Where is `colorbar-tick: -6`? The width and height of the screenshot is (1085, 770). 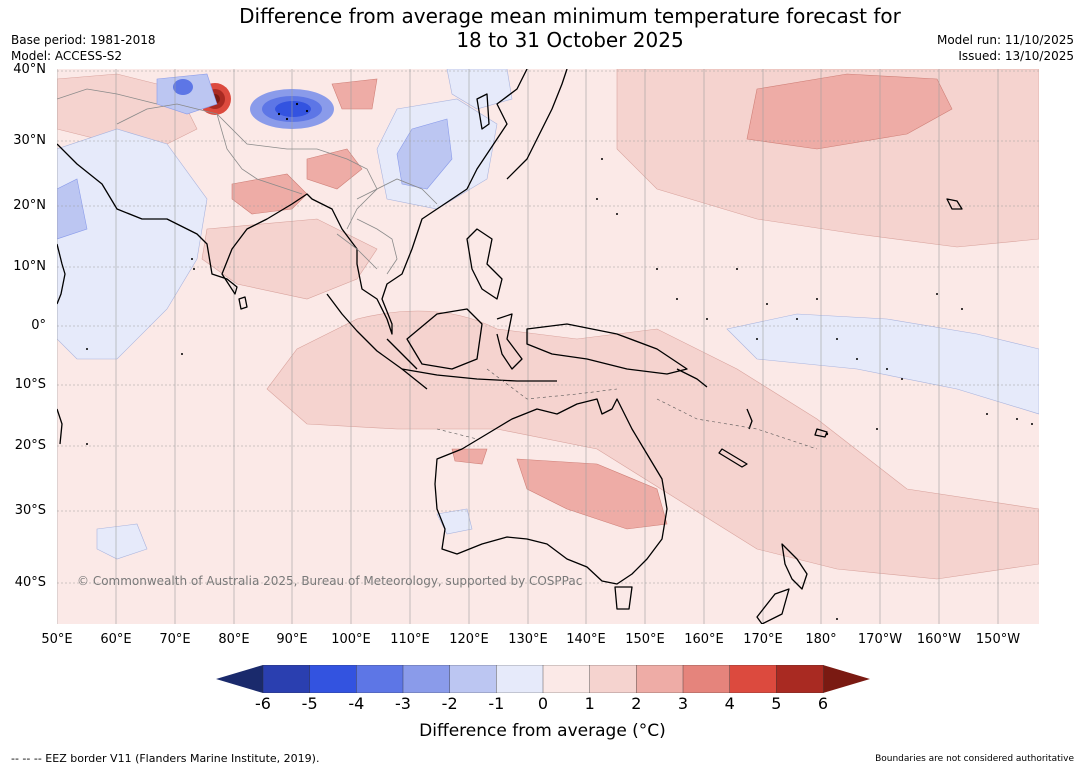 colorbar-tick: -6 is located at coordinates (263, 703).